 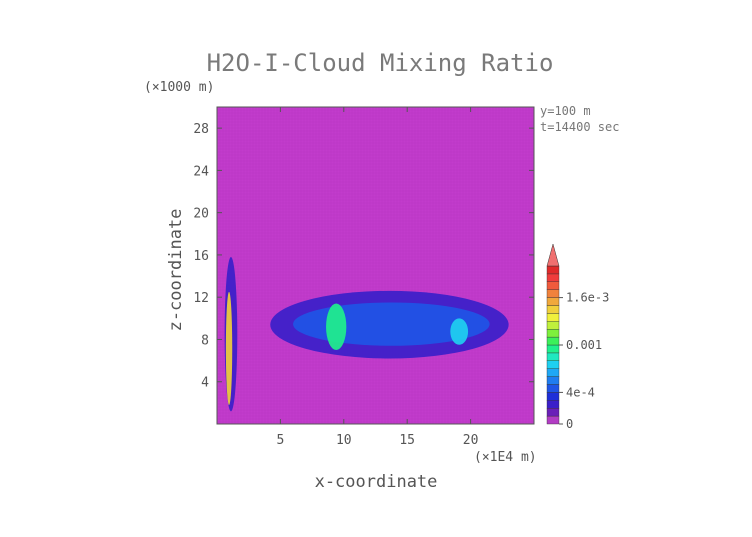 I want to click on y-tick-label: 20, so click(x=201, y=214).